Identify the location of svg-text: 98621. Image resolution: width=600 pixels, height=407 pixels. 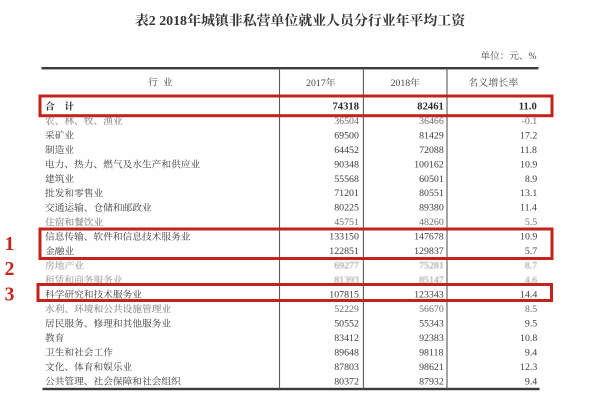
(431, 367).